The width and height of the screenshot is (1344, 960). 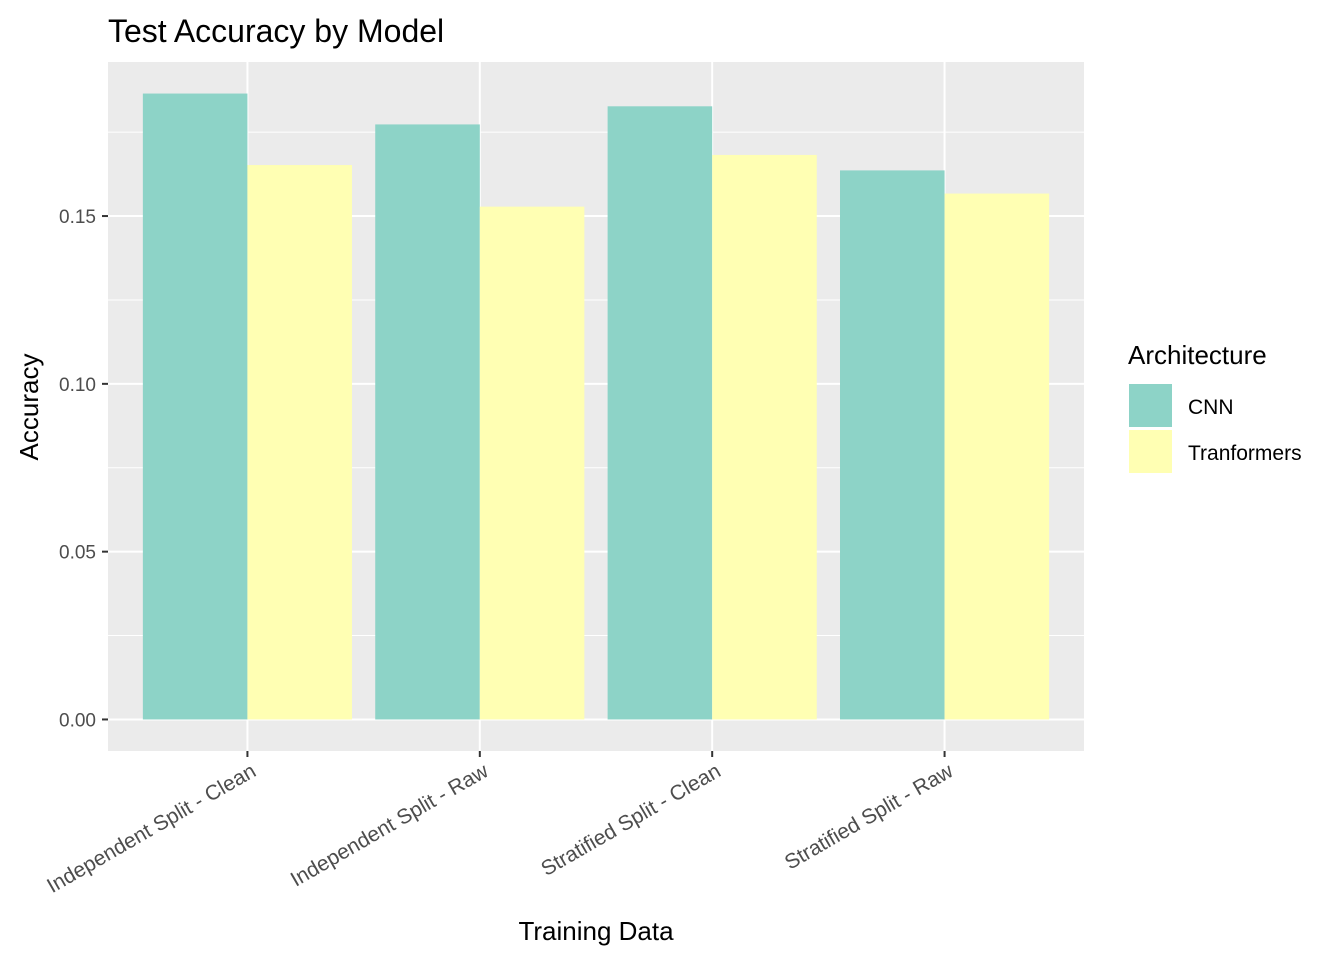 I want to click on x-tick-label: Independent Split - Raw, so click(x=390, y=825).